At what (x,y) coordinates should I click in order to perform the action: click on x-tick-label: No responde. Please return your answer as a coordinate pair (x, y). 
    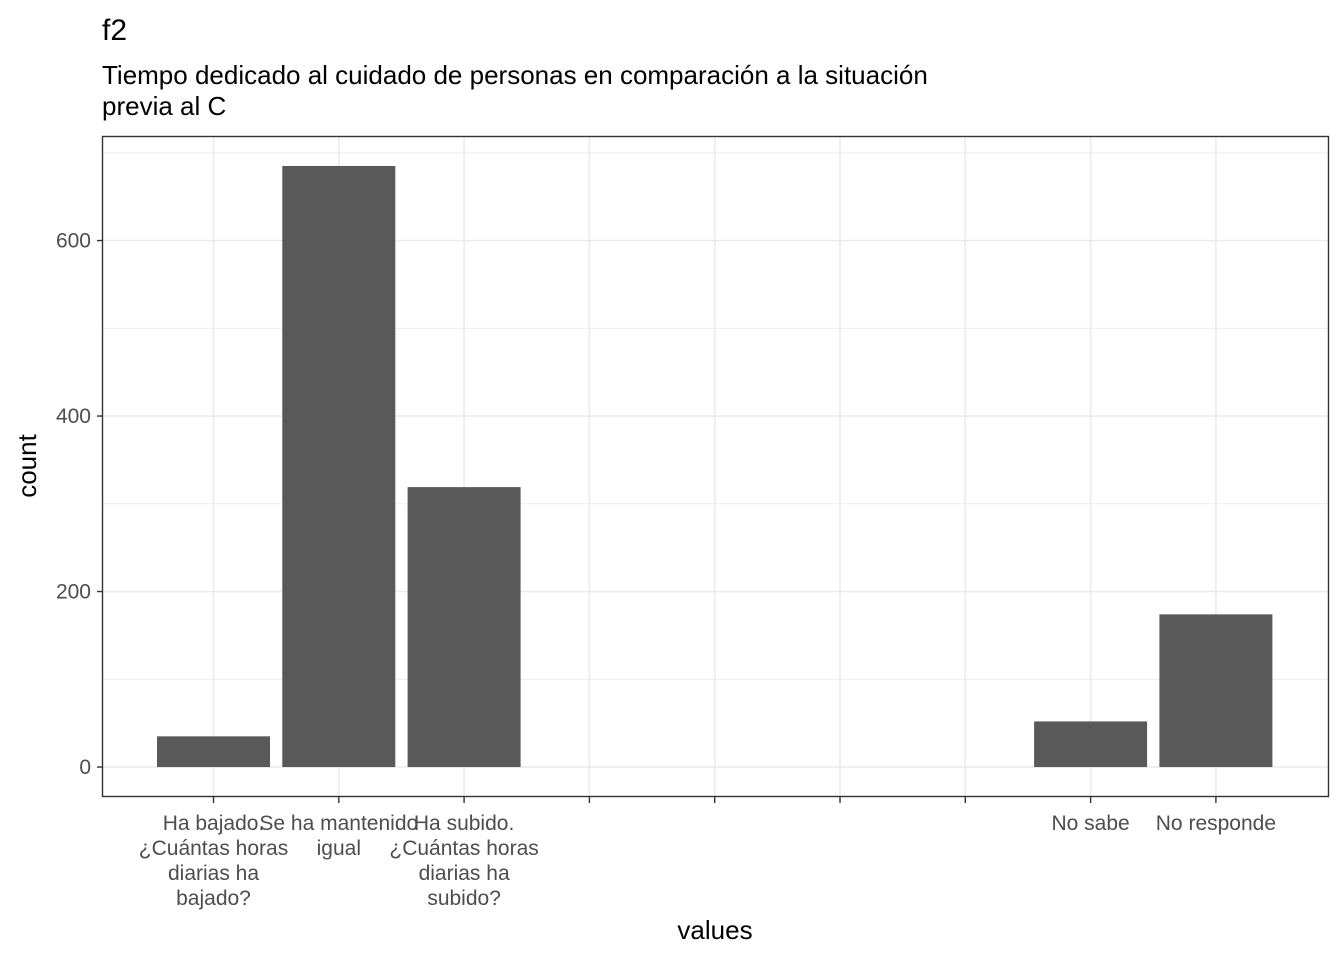
    Looking at the image, I should click on (1216, 823).